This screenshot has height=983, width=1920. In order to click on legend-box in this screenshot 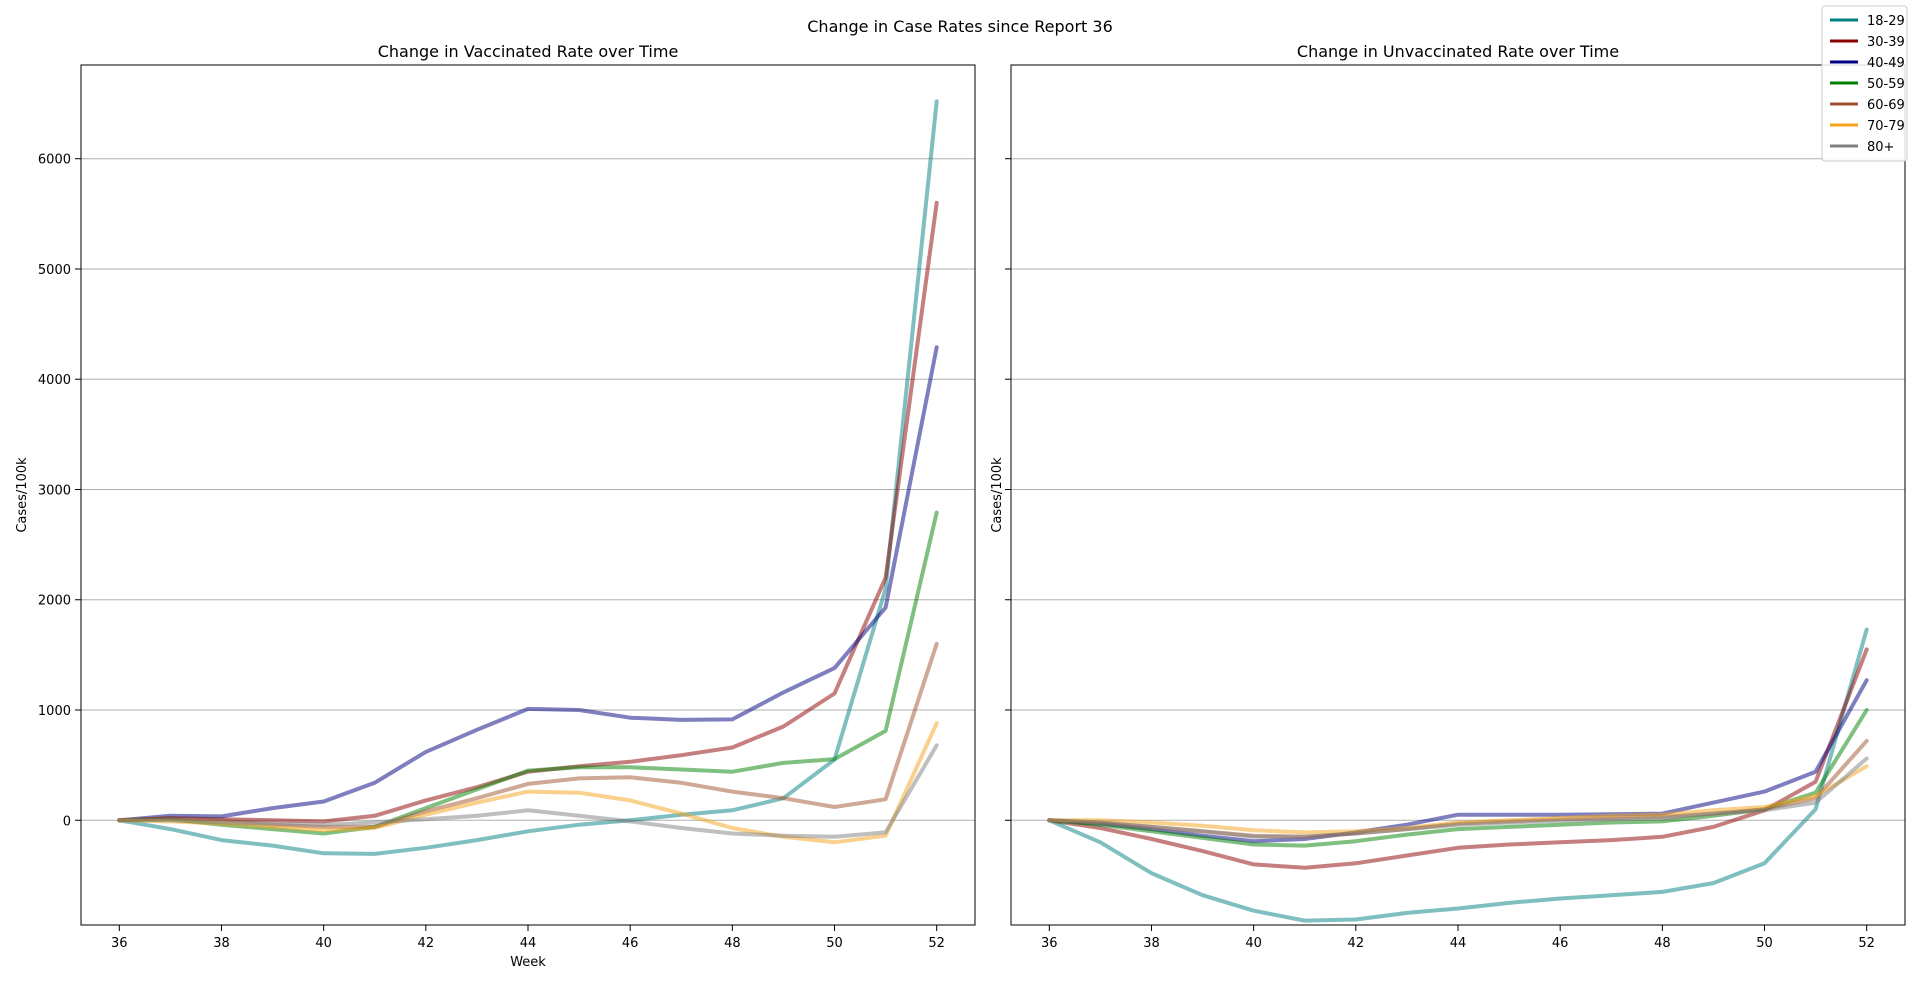, I will do `click(1864, 83)`.